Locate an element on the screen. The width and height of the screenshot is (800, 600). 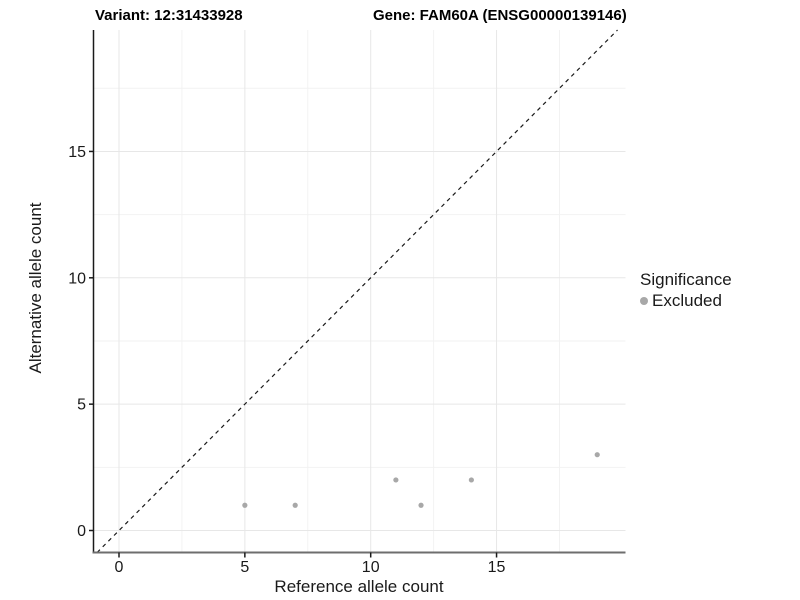
y-tick-label: 0 is located at coordinates (81, 531).